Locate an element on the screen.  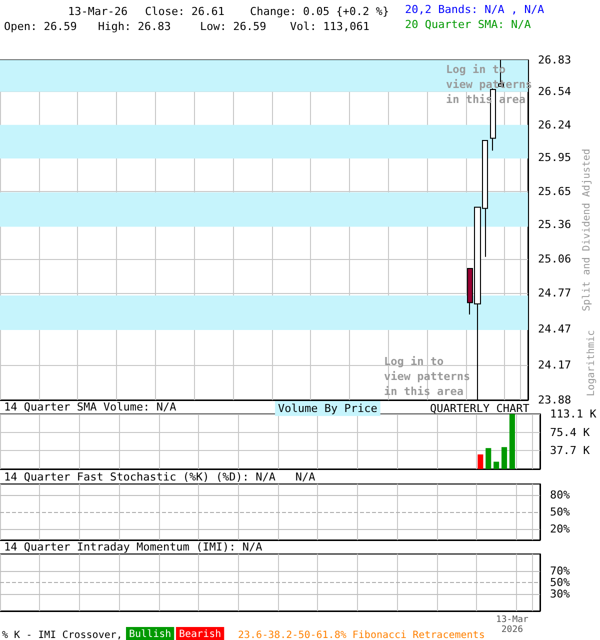
y-tick-label: 25.65 is located at coordinates (555, 191).